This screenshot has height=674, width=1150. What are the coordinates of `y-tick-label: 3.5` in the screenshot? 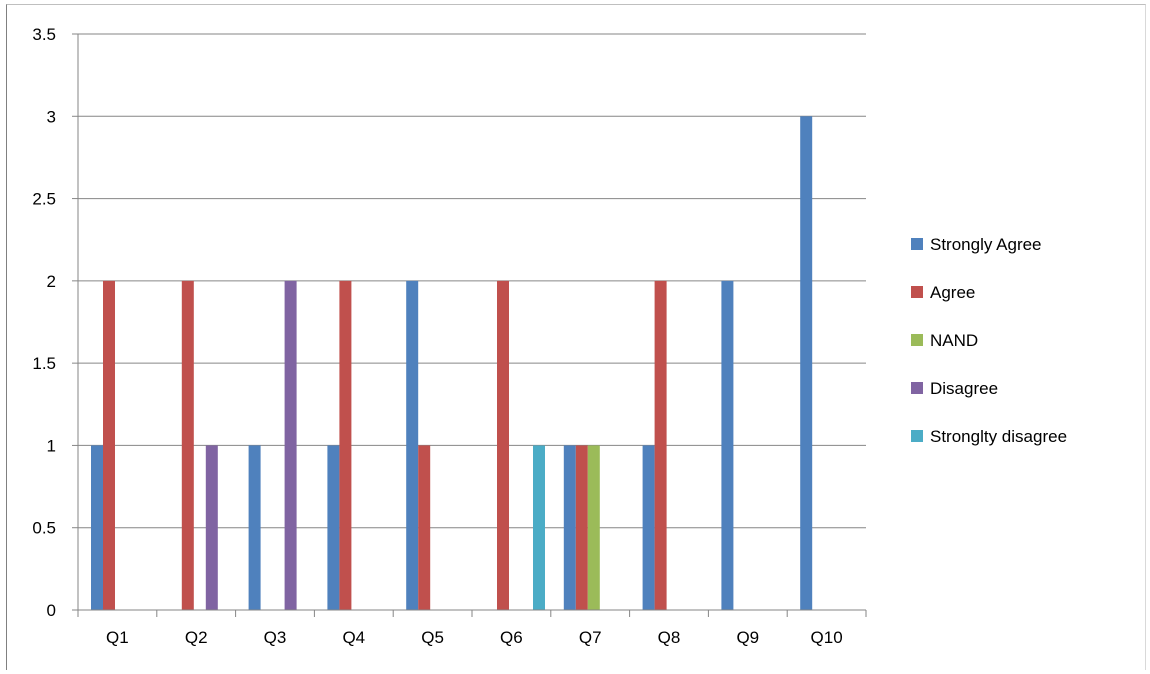 It's located at (44, 34).